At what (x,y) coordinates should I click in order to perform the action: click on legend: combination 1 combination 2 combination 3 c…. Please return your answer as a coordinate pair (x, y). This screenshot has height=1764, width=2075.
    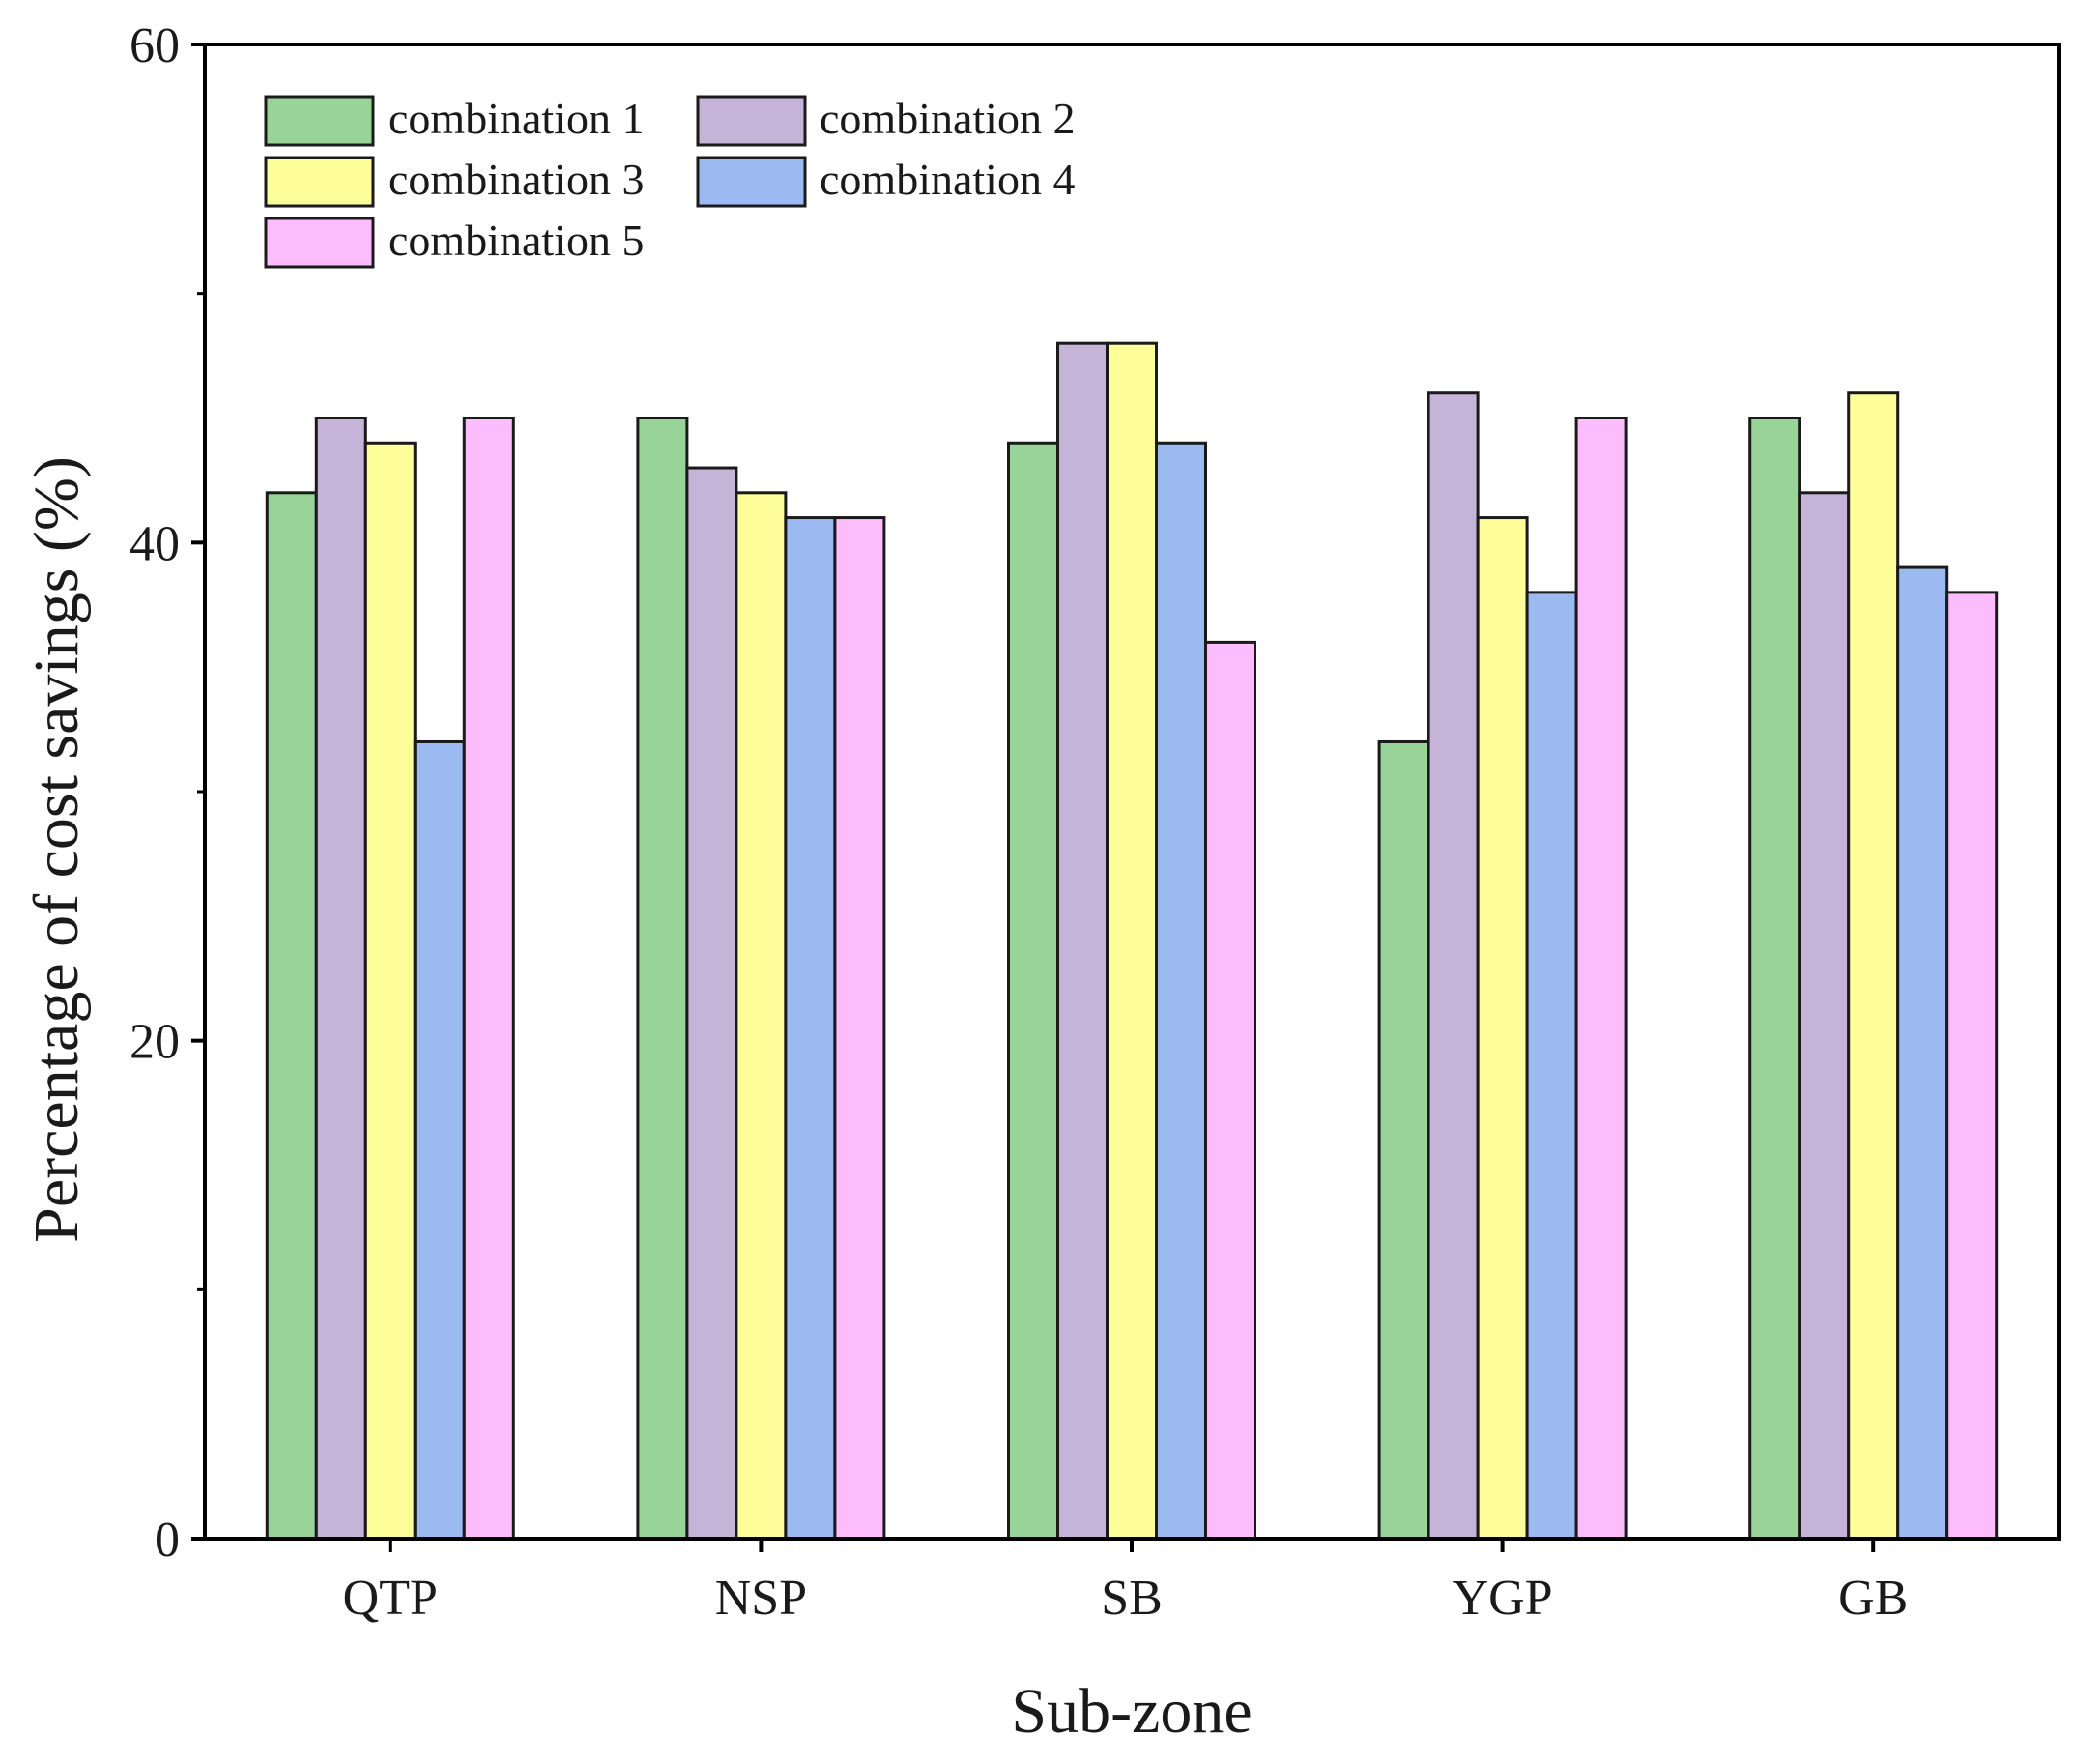
    Looking at the image, I should click on (669, 181).